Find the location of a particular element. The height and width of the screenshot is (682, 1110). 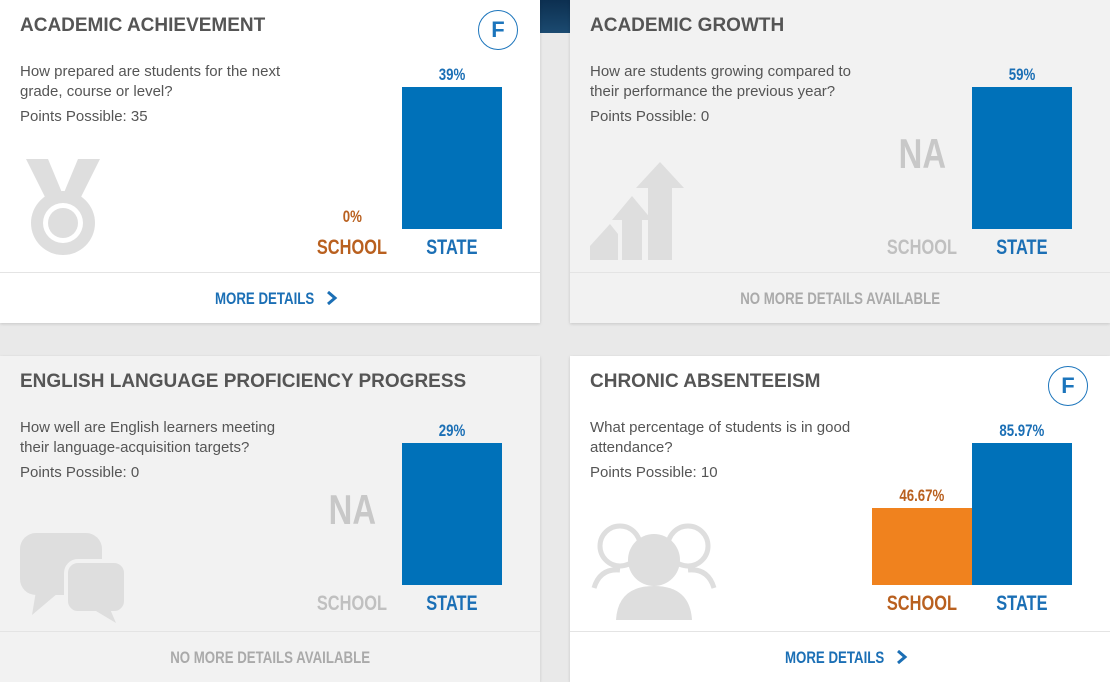

value-label-text: 0% is located at coordinates (352, 216).